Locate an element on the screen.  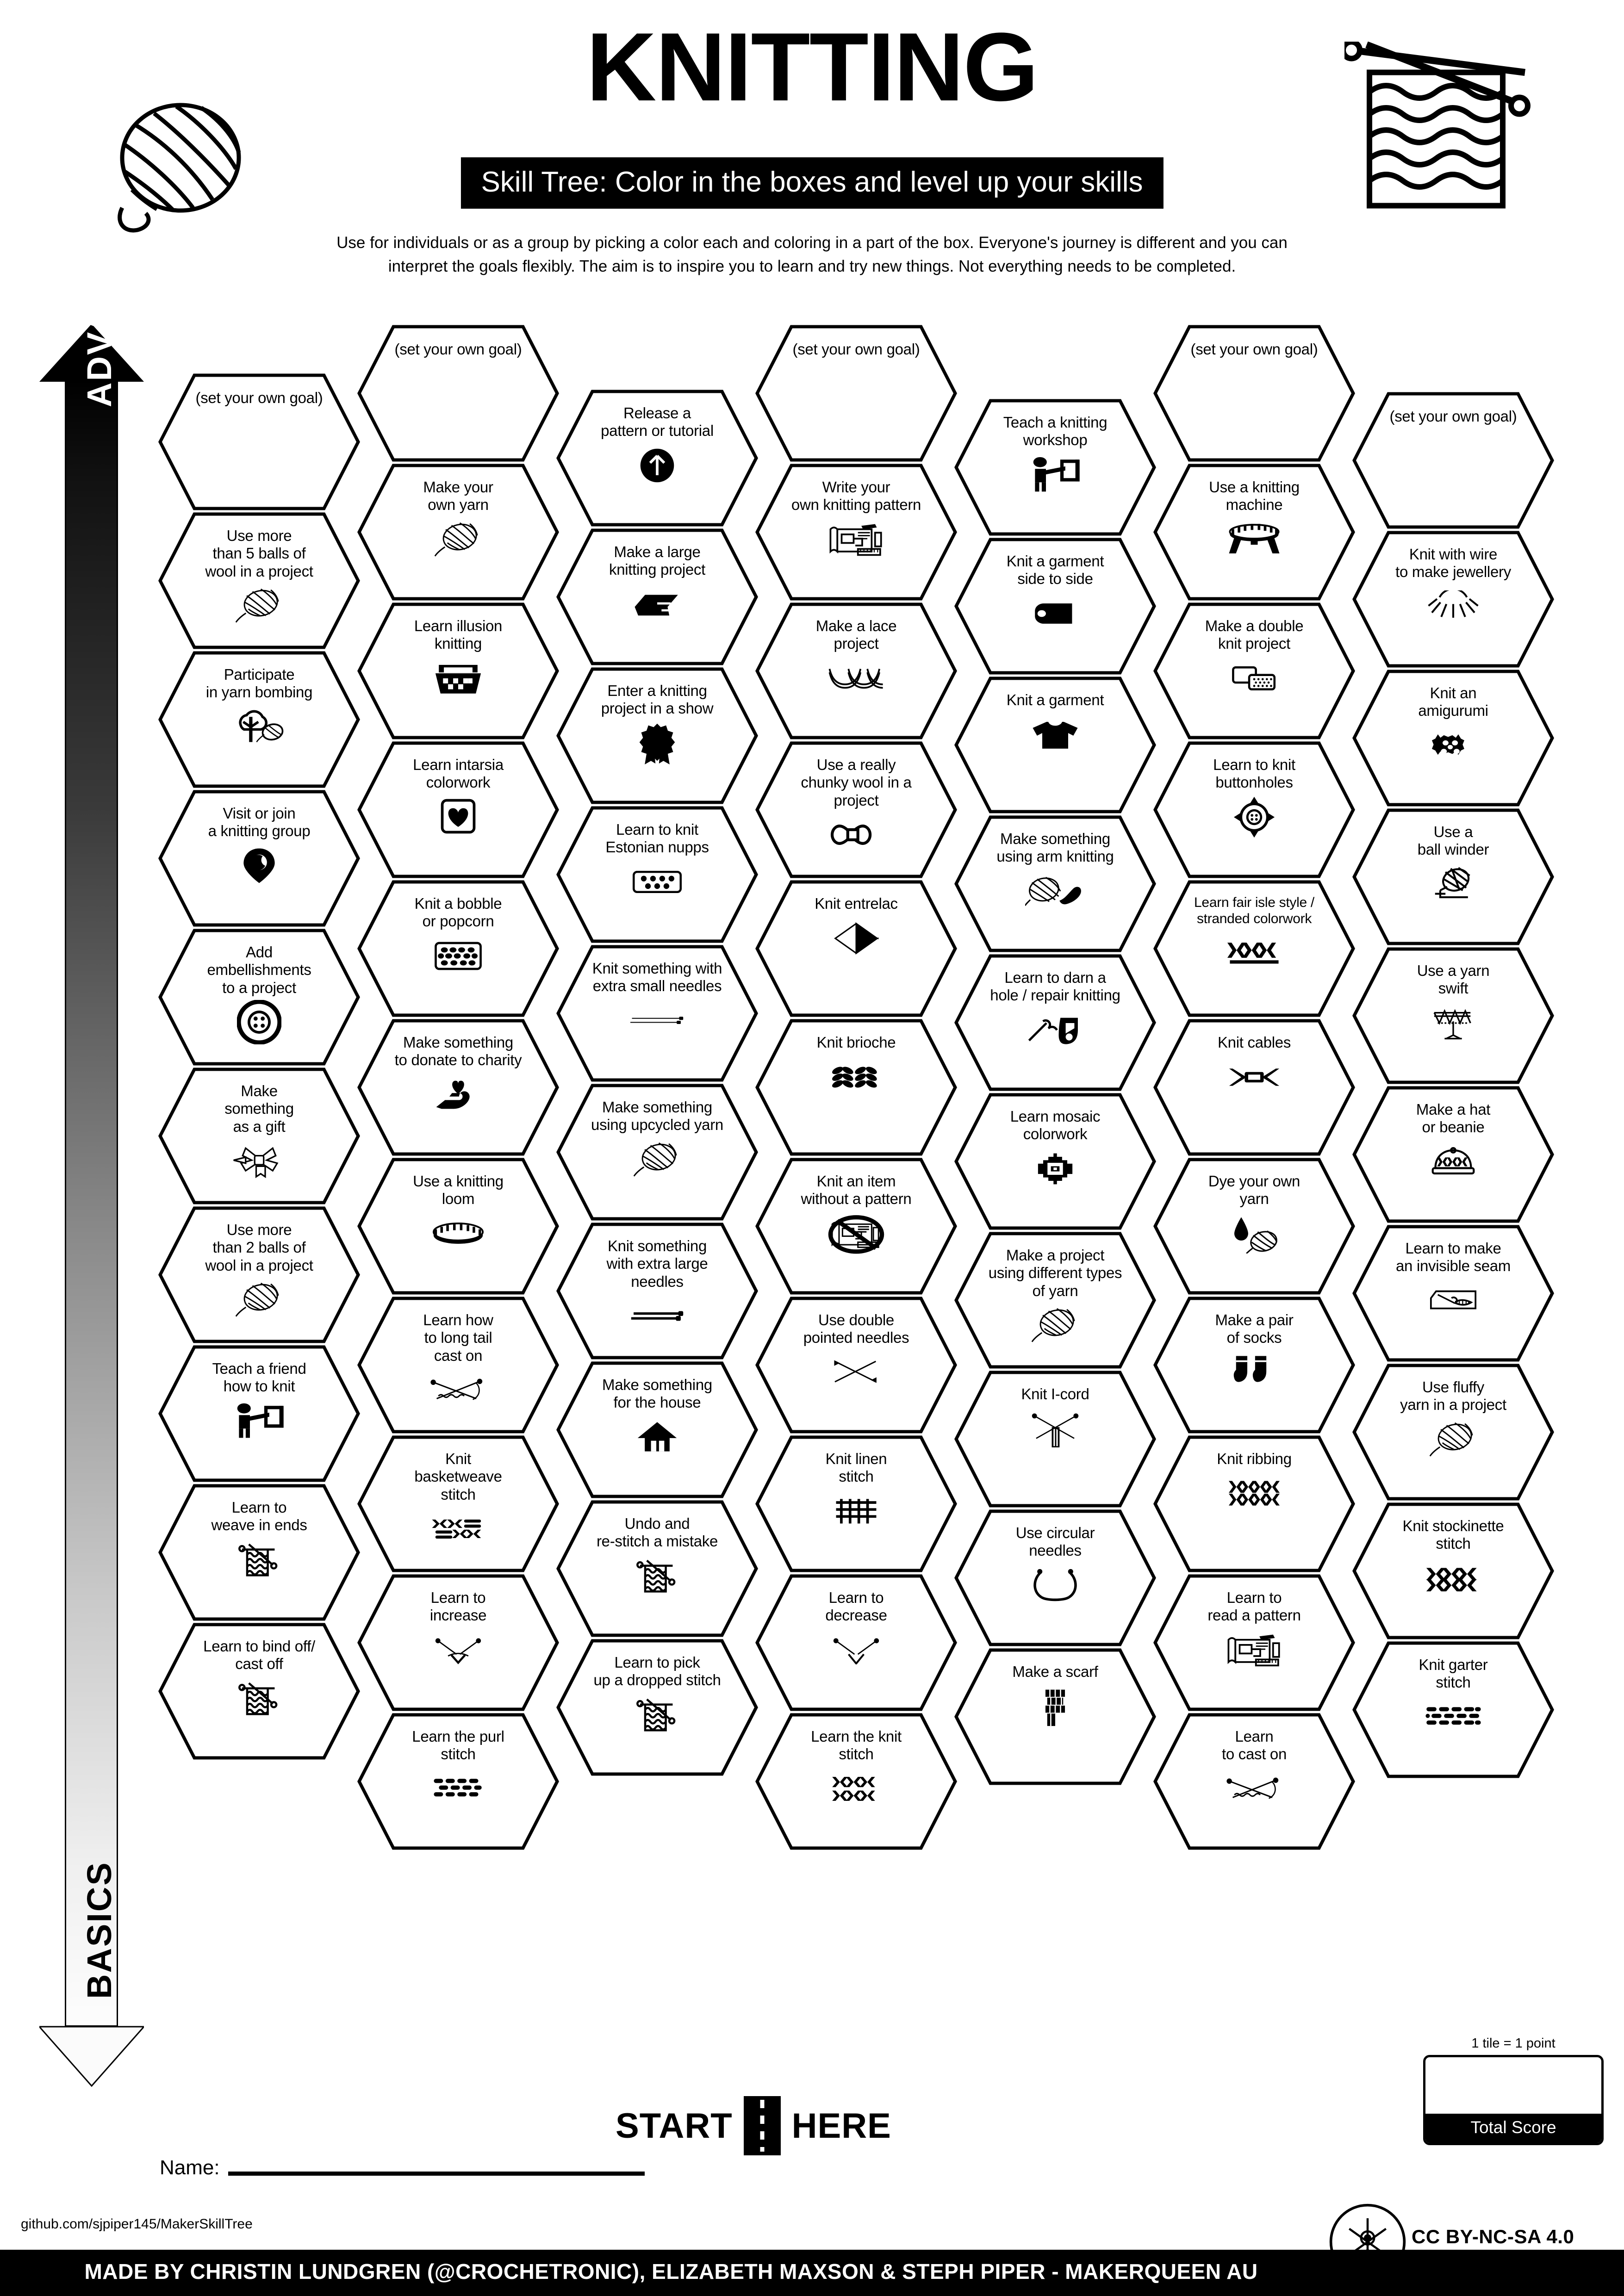
skill-tile: Knit something with extra large needles is located at coordinates (657, 1291).